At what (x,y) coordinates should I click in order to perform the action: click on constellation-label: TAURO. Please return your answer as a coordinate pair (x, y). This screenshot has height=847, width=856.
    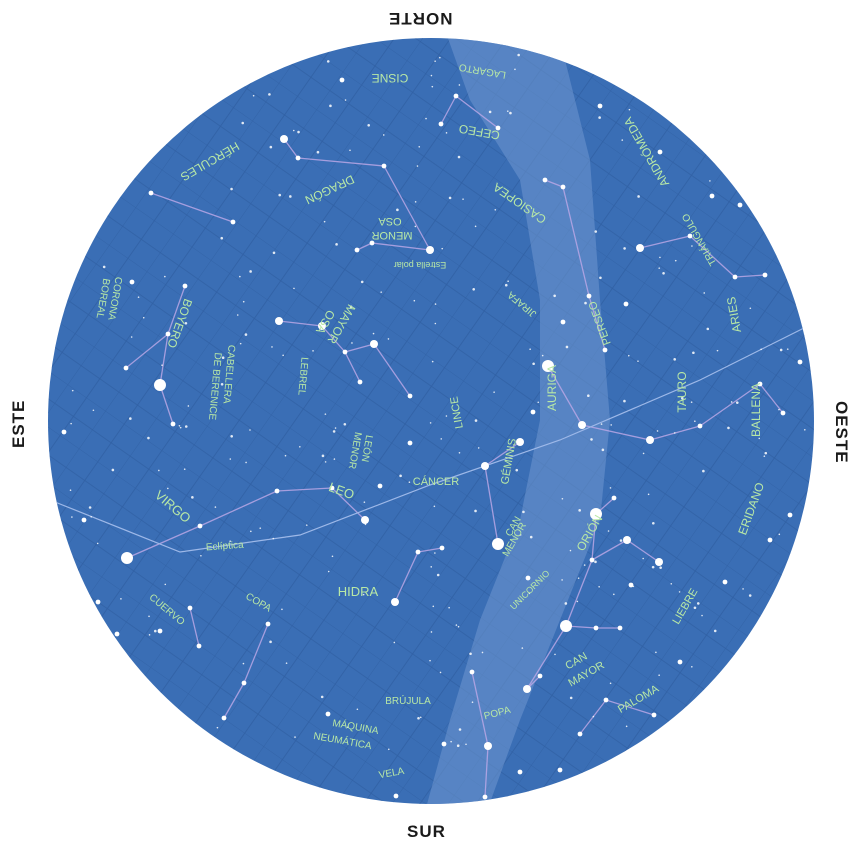
    Looking at the image, I should click on (682, 391).